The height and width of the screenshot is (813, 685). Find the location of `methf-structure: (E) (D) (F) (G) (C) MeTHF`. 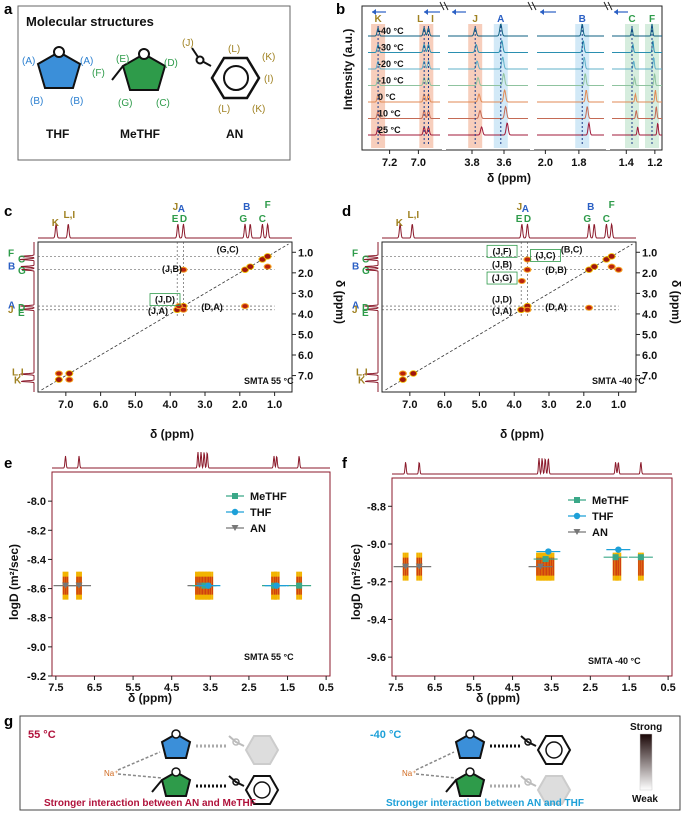

methf-structure: (E) (D) (F) (G) (C) MeTHF is located at coordinates (135, 94).